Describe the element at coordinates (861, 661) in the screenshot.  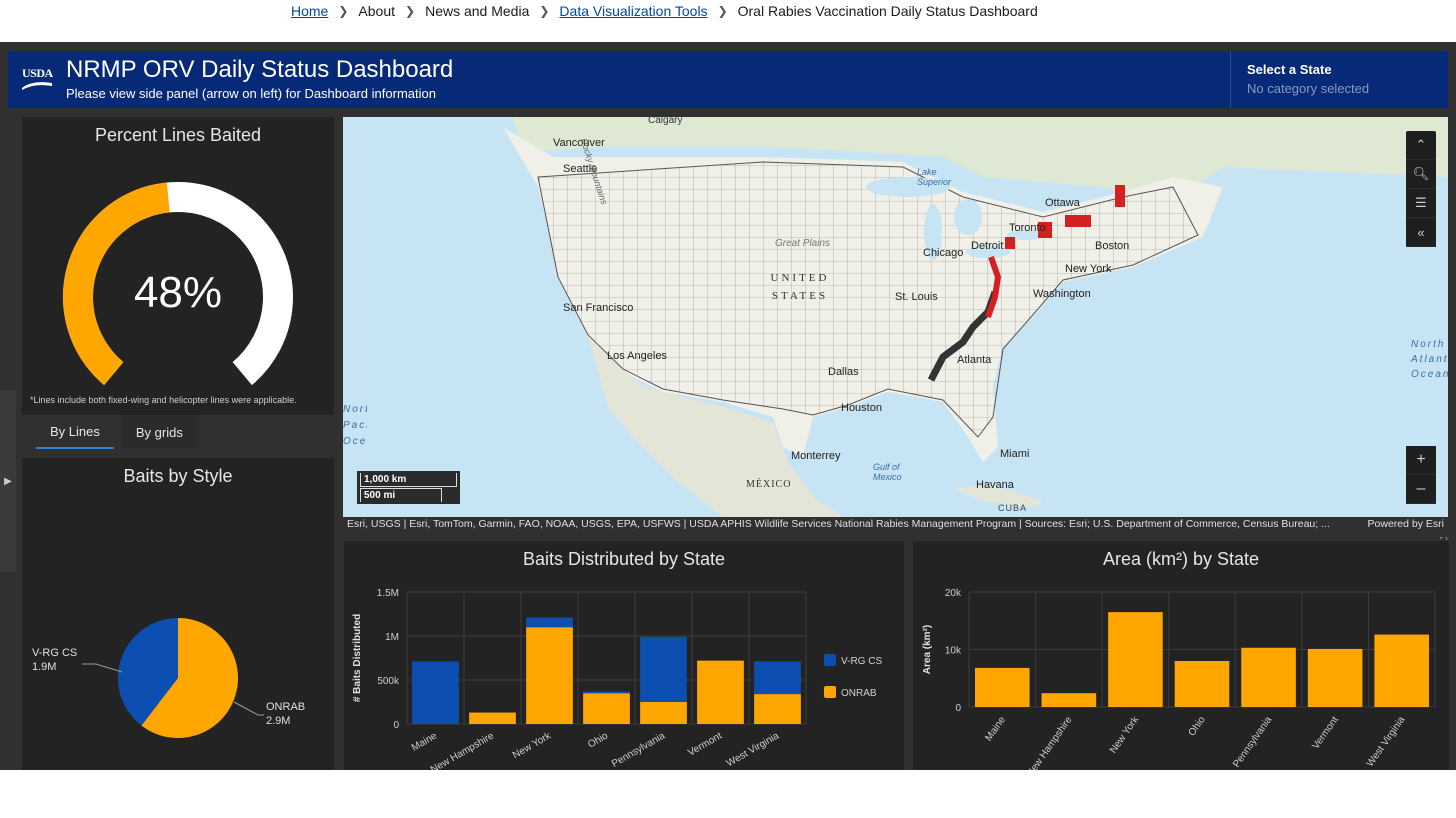
I see `legend-label: V-RG CS` at that location.